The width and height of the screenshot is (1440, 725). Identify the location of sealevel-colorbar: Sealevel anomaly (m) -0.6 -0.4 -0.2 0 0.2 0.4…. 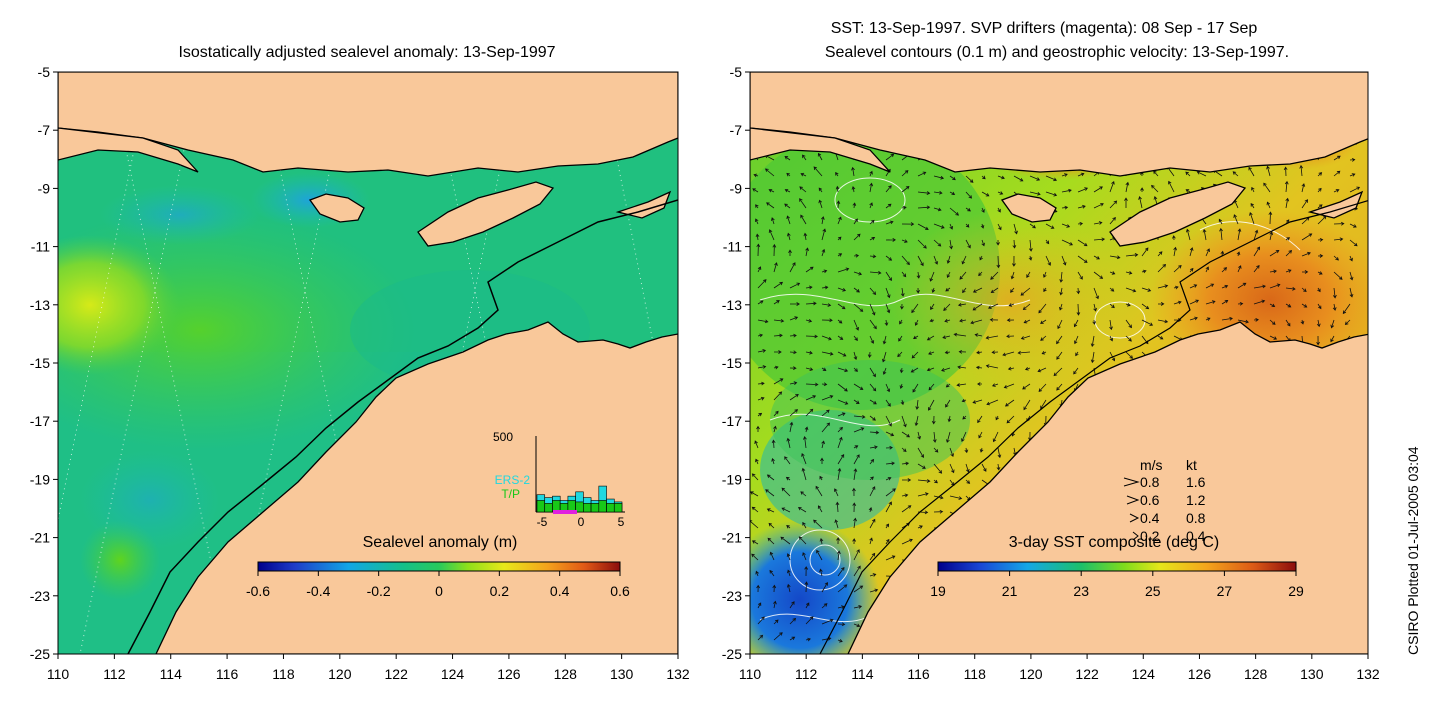
(438, 566).